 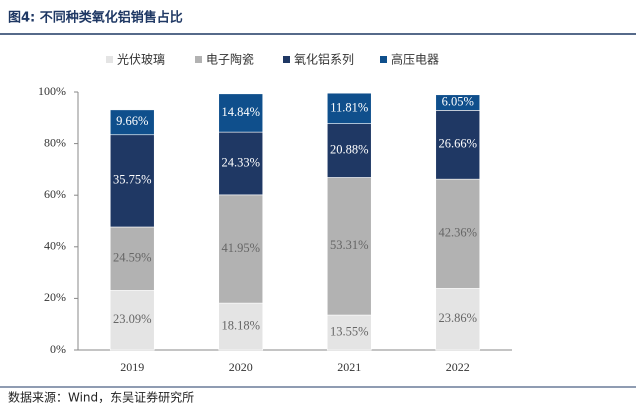 I want to click on value-label: 24.59%, so click(x=132, y=258).